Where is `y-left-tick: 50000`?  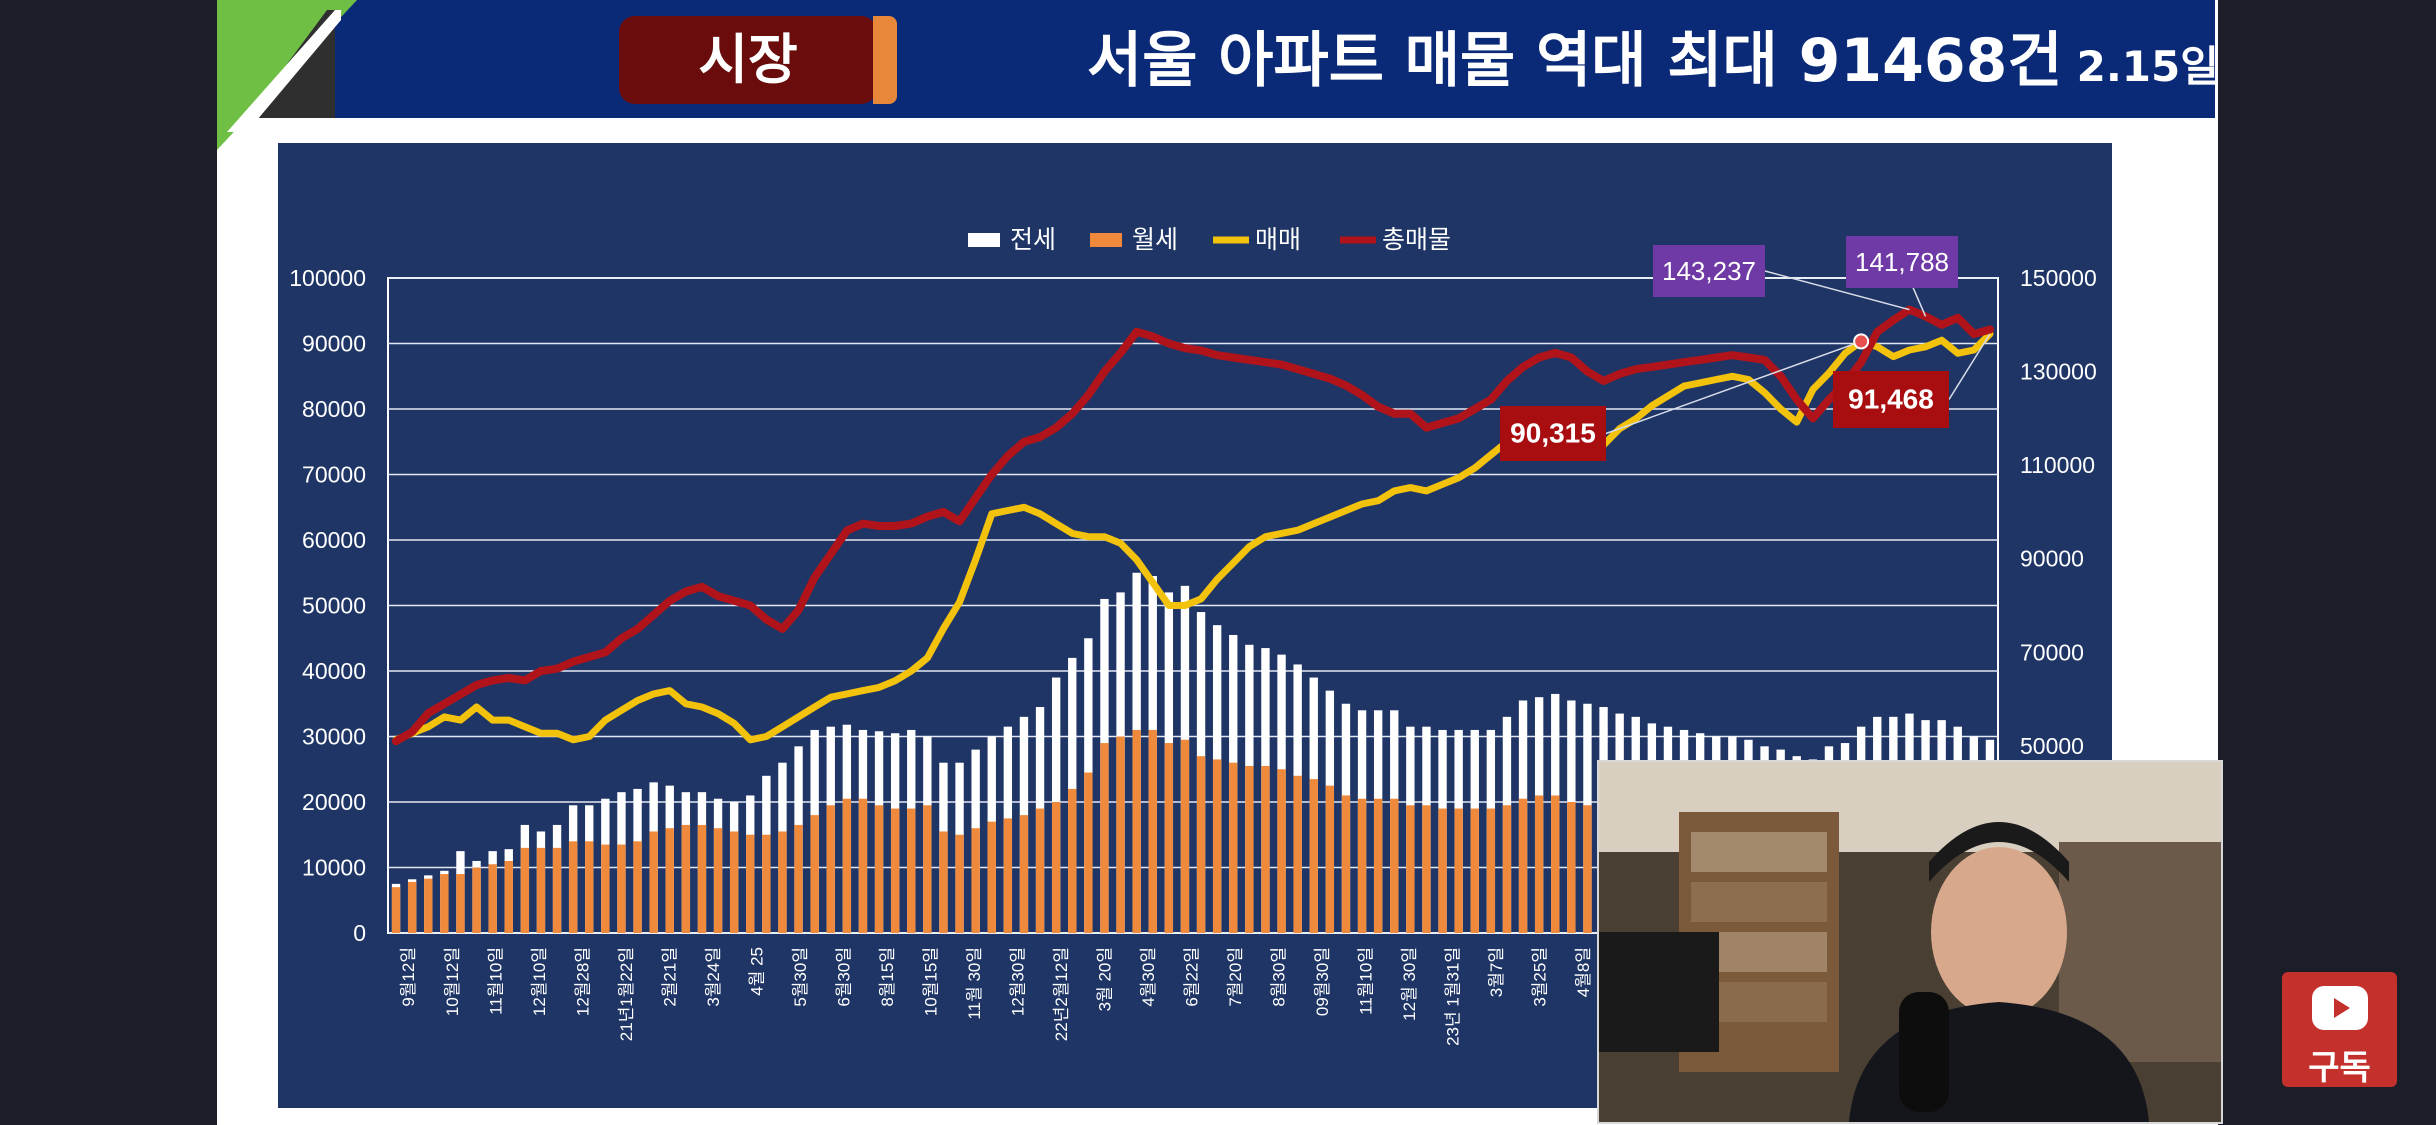 y-left-tick: 50000 is located at coordinates (334, 606).